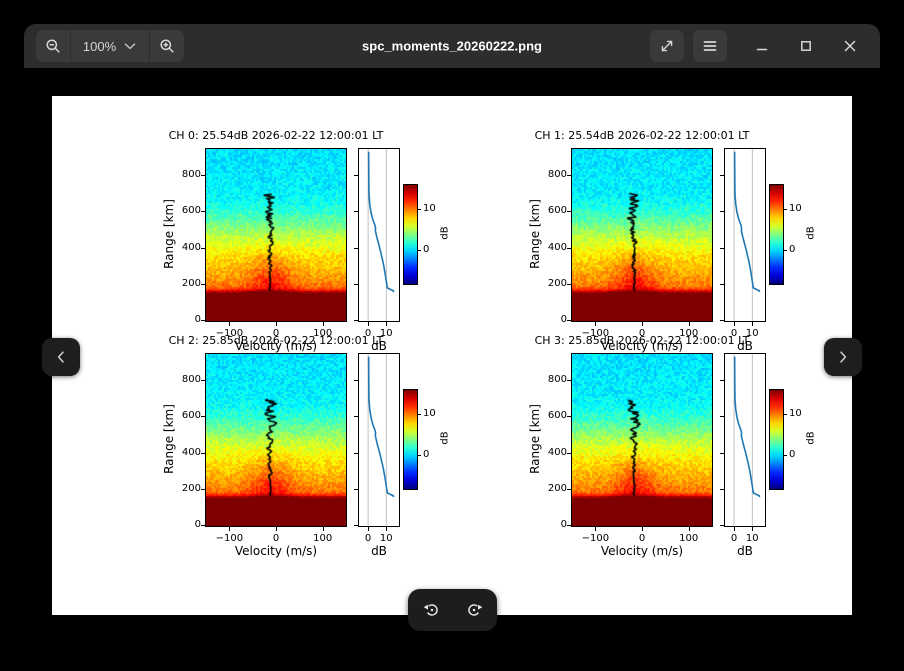  I want to click on fullscreen-button, so click(667, 46).